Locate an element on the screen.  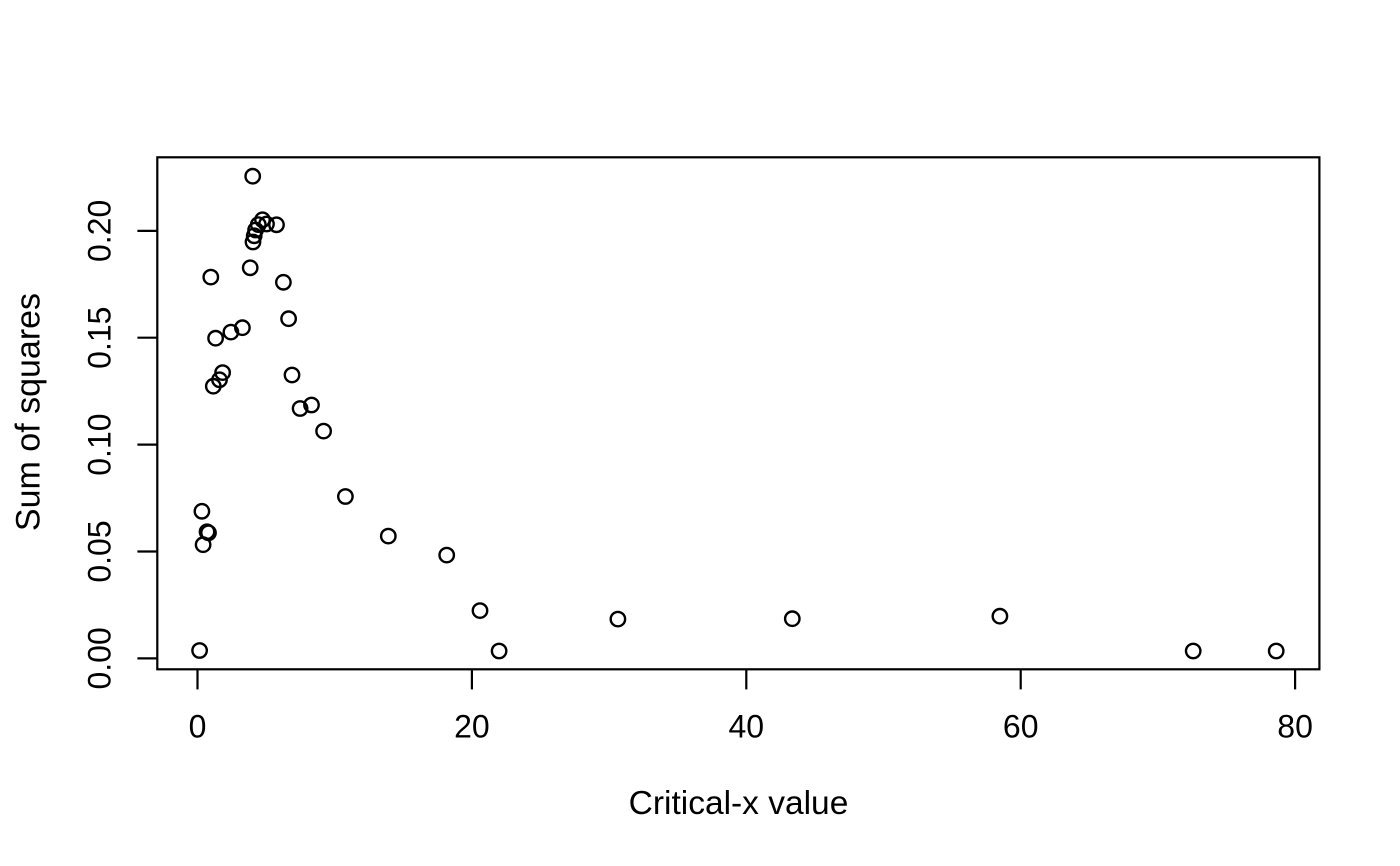
svg-text: 0 is located at coordinates (198, 726).